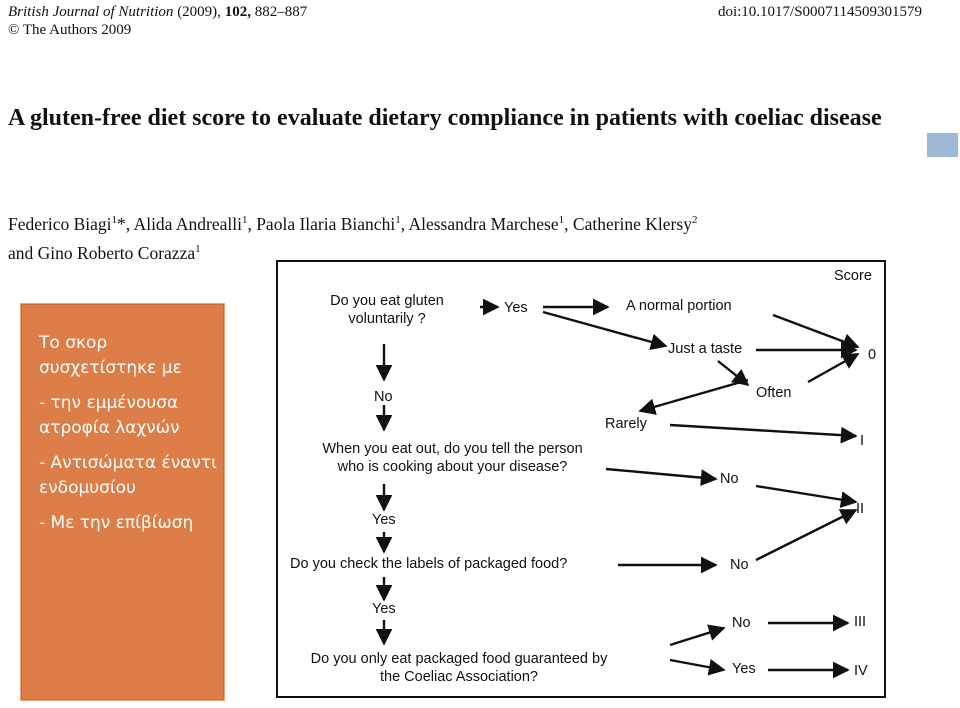  Describe the element at coordinates (452, 467) in the screenshot. I see `question-2-line: who is cooking about your disease?` at that location.